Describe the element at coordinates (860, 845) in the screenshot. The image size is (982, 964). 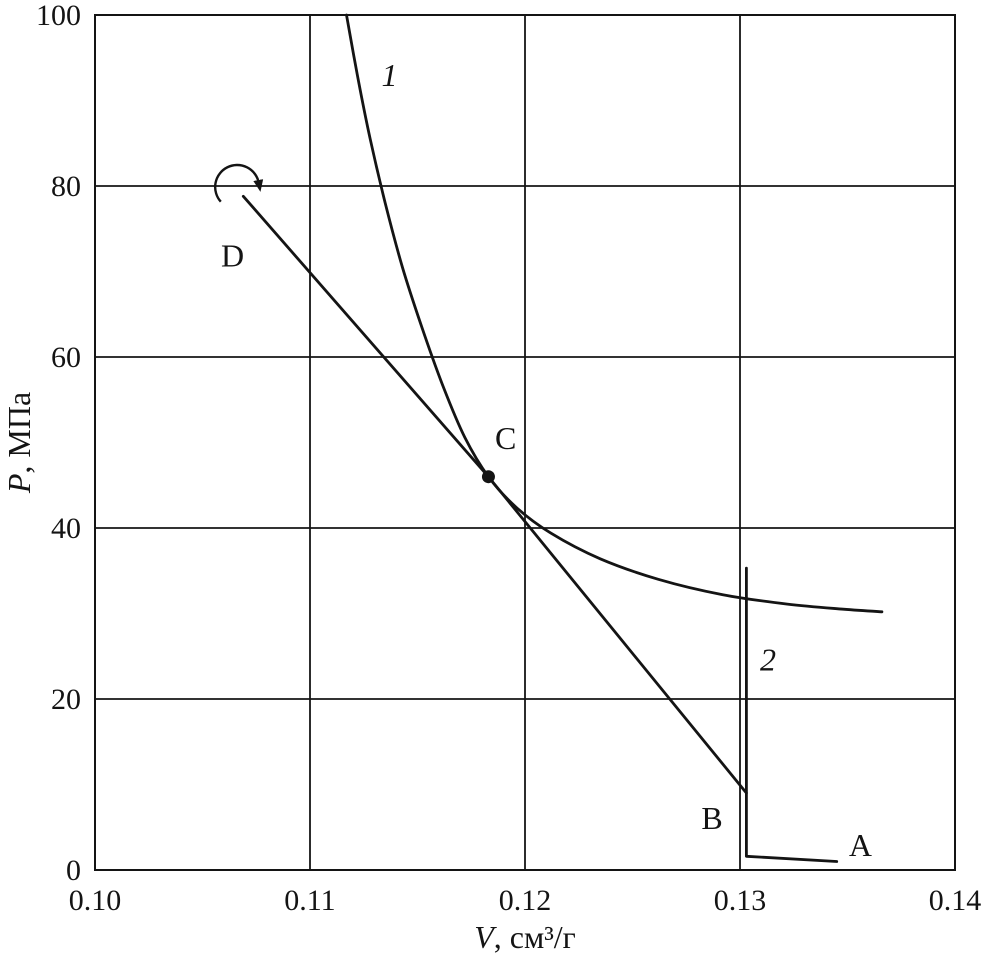
I see `label-A: A` at that location.